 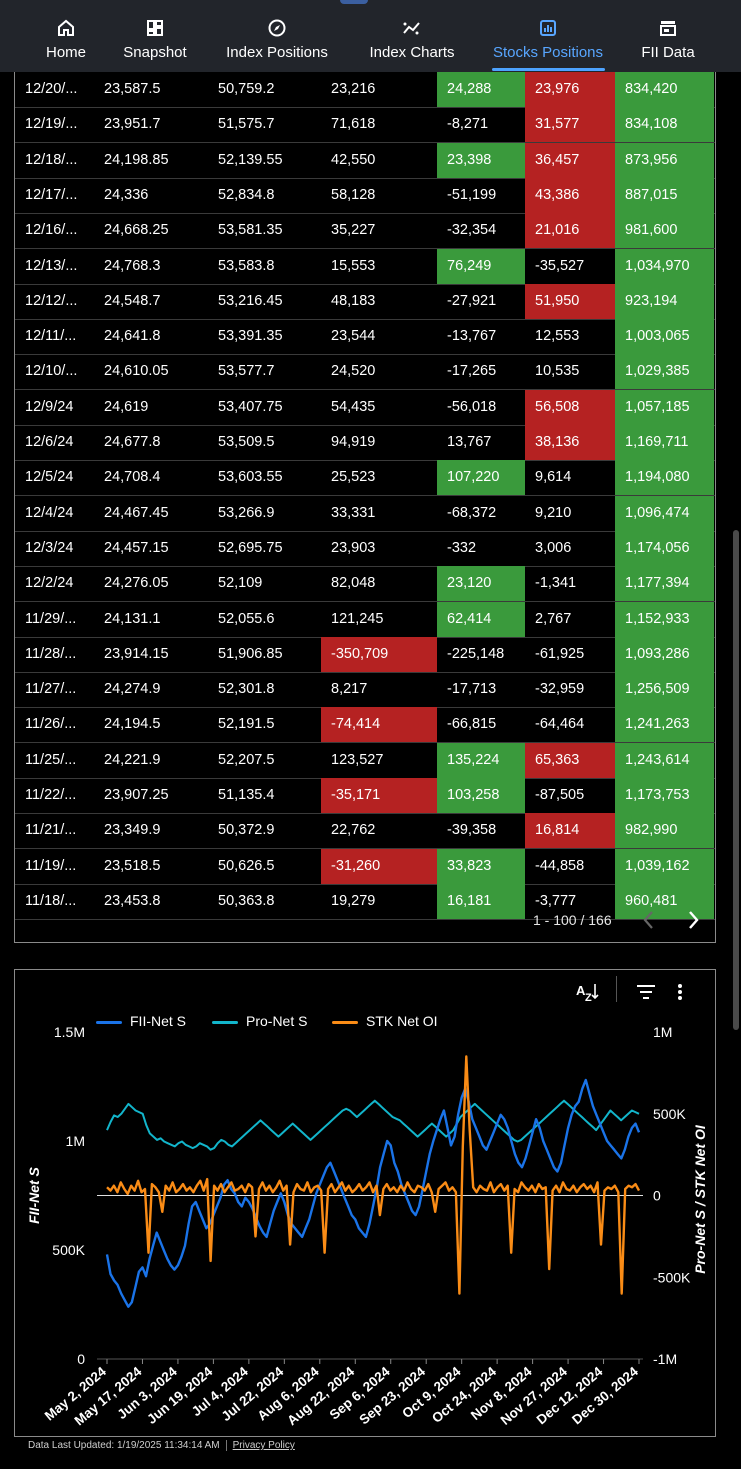 What do you see at coordinates (649, 920) in the screenshot?
I see `prev-page-icon` at bounding box center [649, 920].